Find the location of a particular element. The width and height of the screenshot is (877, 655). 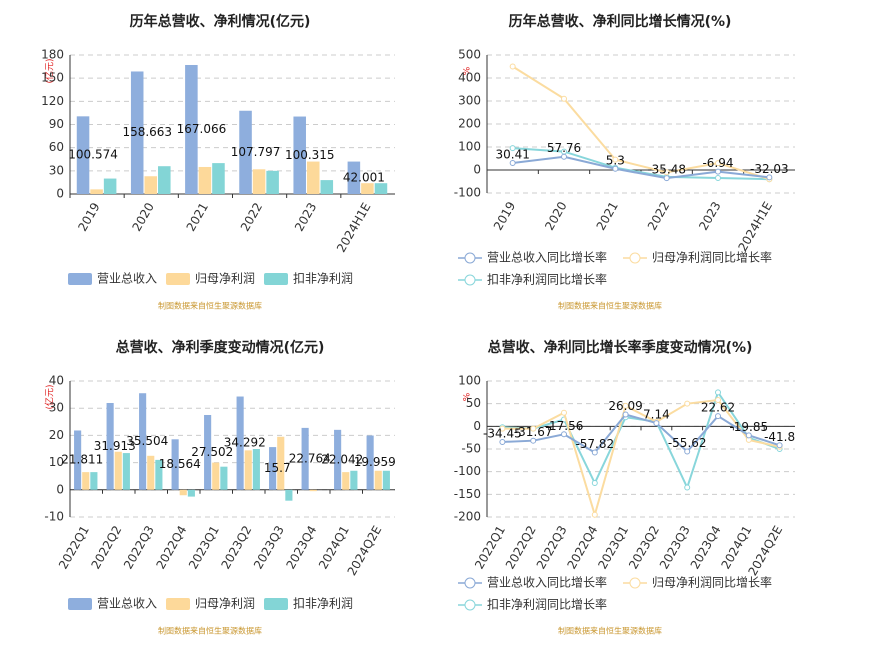

x-tick-label: 2022Q3 is located at coordinates (139, 547).